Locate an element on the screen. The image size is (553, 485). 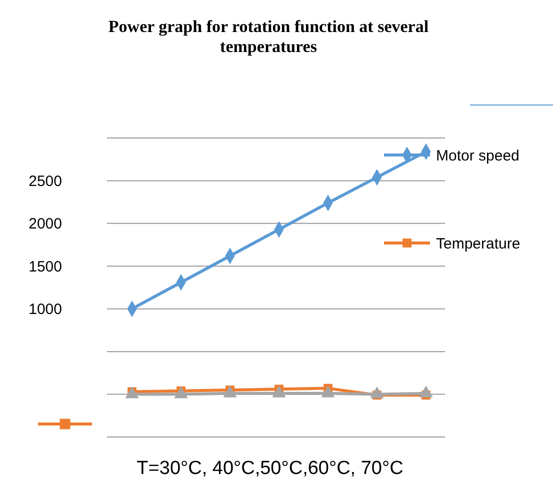
y-tick-label: 2000 is located at coordinates (45, 224).